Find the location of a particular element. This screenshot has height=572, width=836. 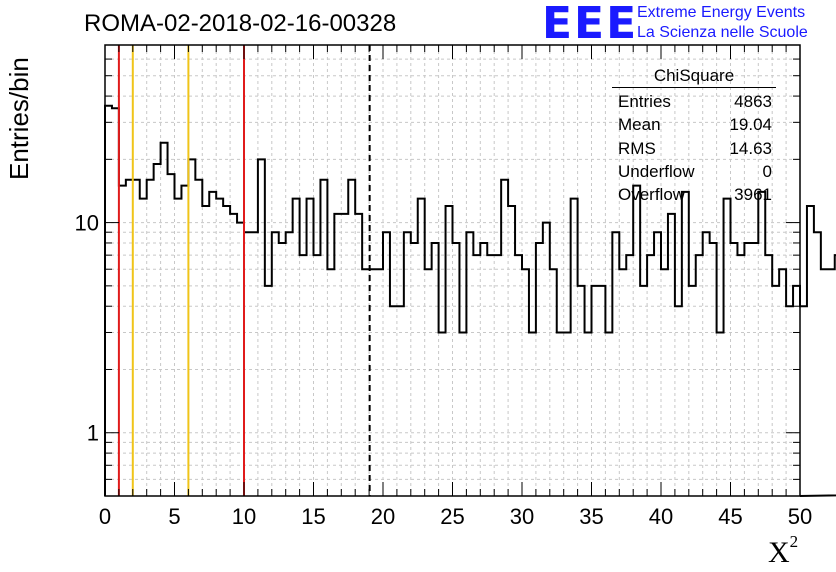

stats-label: RMS is located at coordinates (637, 148).